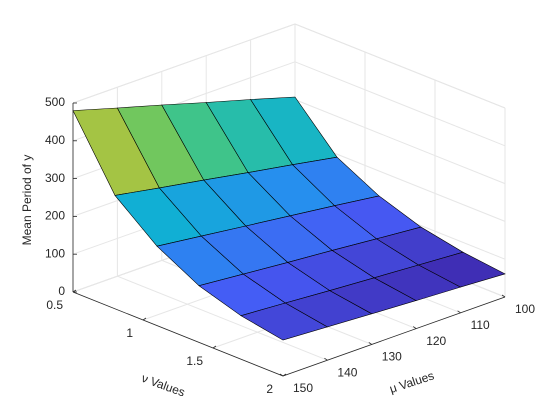 Image resolution: width=560 pixels, height=420 pixels. Describe the element at coordinates (129, 333) in the screenshot. I see `x-tick-label: 1` at that location.